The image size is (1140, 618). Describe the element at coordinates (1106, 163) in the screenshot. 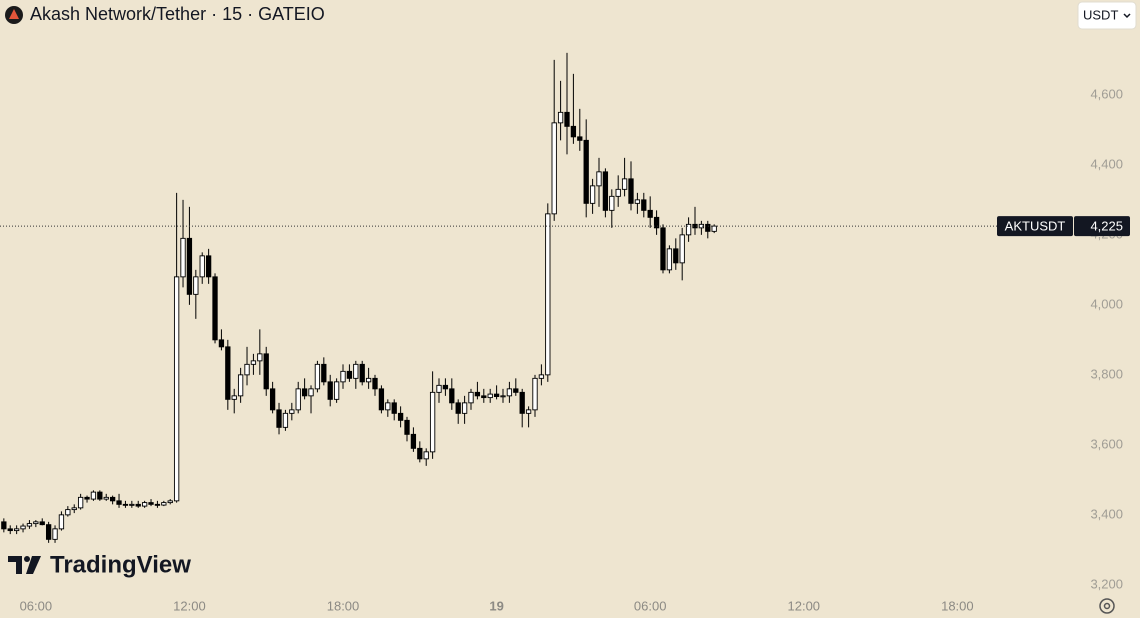

I see `y-tick-label: 4,400` at that location.